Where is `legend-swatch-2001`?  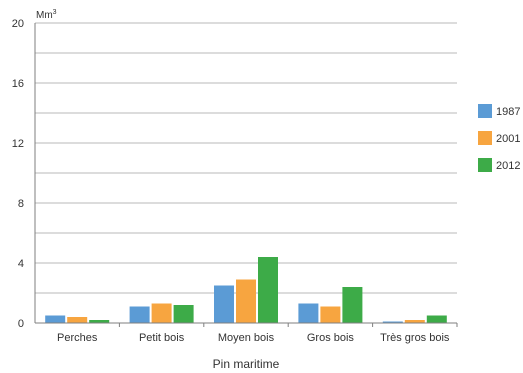 legend-swatch-2001 is located at coordinates (485, 138).